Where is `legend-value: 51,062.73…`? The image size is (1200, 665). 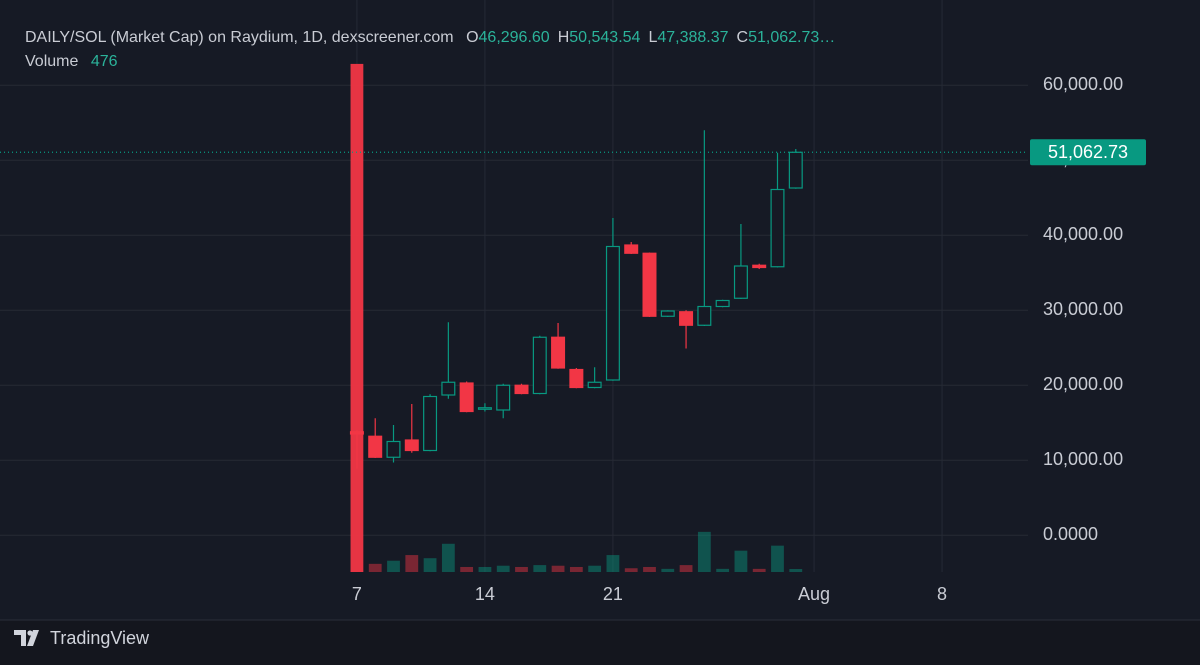
legend-value: 51,062.73… is located at coordinates (792, 37).